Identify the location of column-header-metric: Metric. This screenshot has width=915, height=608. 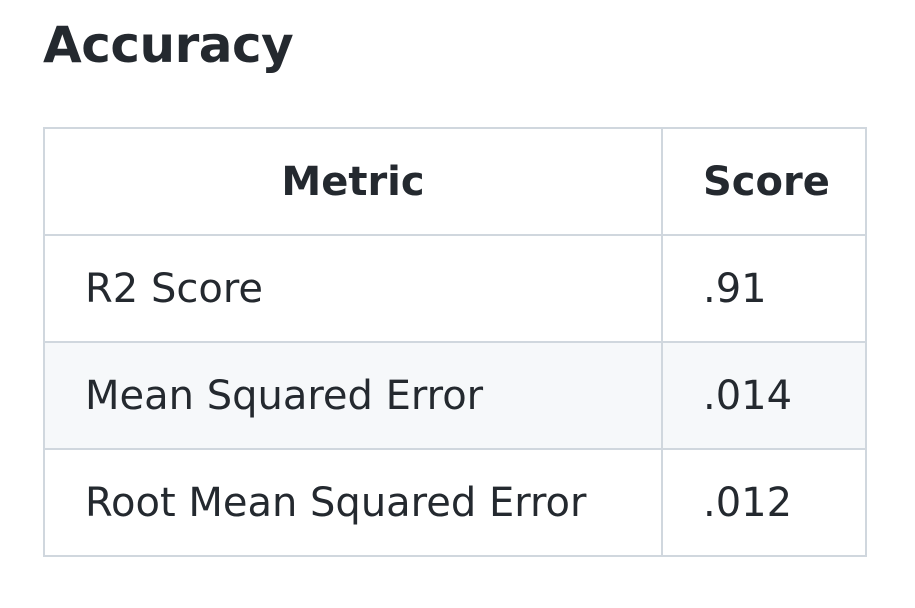
(353, 181).